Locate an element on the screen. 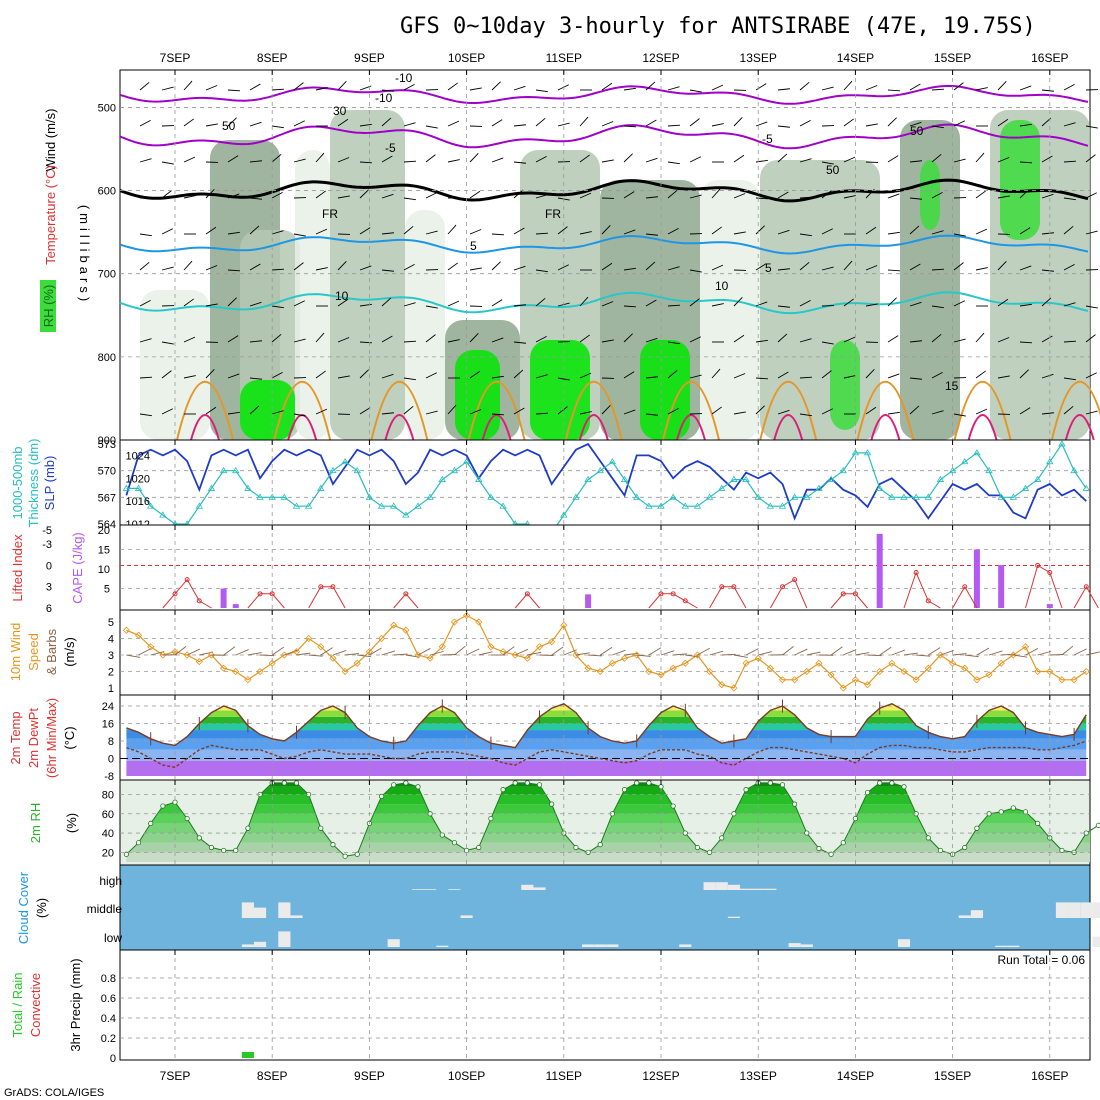 Image resolution: width=1100 pixels, height=1100 pixels. wind-speed-line is located at coordinates (611, 651).